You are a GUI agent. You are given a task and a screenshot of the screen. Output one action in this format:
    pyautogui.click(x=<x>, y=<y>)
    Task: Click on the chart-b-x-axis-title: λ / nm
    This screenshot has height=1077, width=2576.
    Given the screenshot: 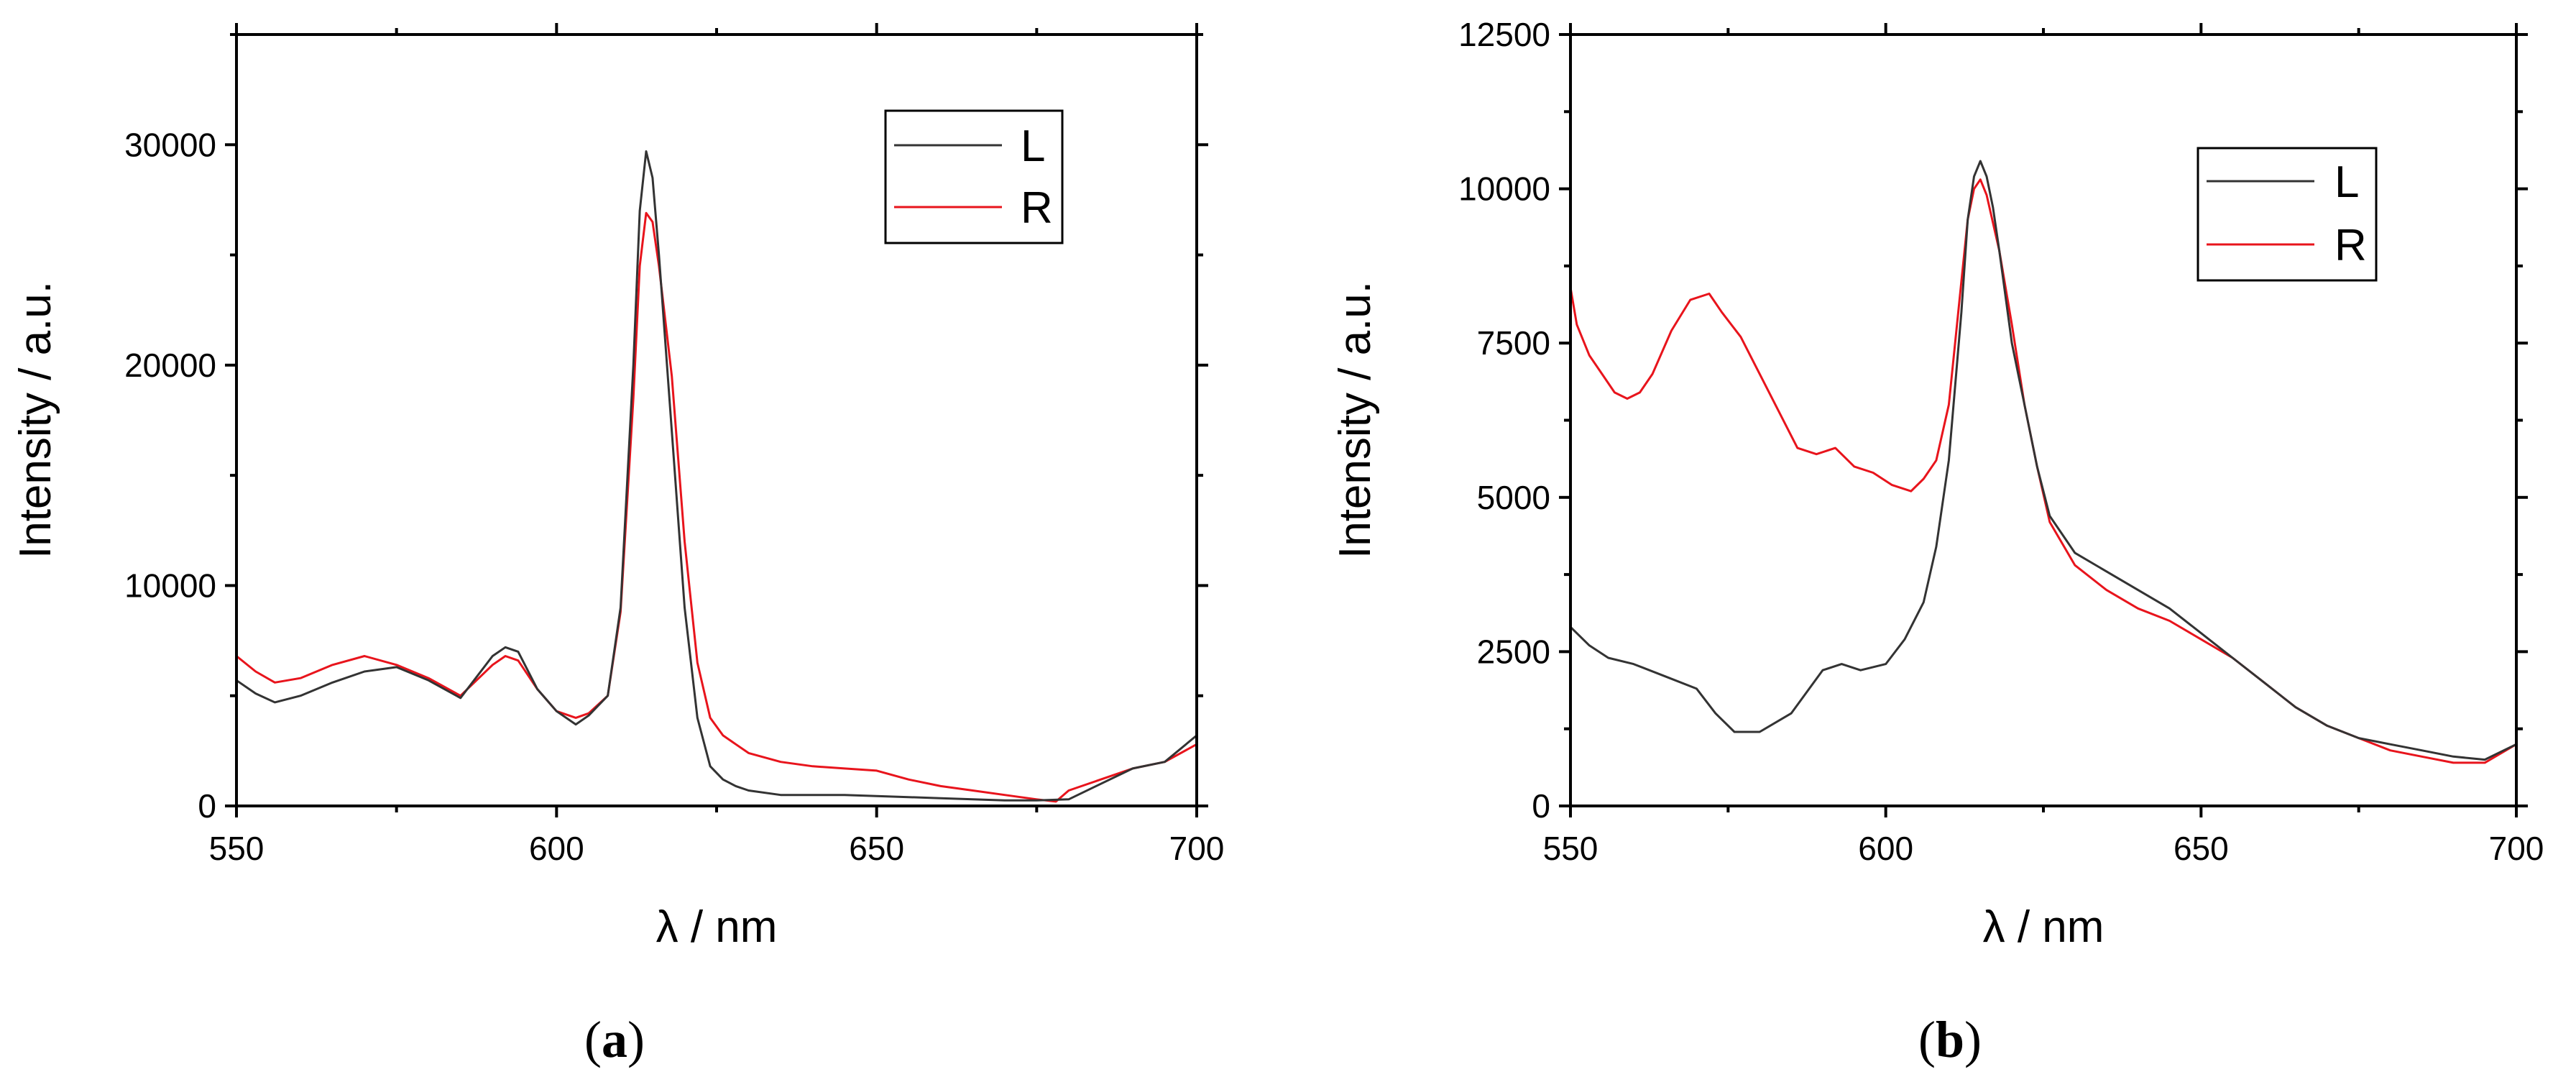 What is the action you would take?
    pyautogui.click(x=2043, y=927)
    